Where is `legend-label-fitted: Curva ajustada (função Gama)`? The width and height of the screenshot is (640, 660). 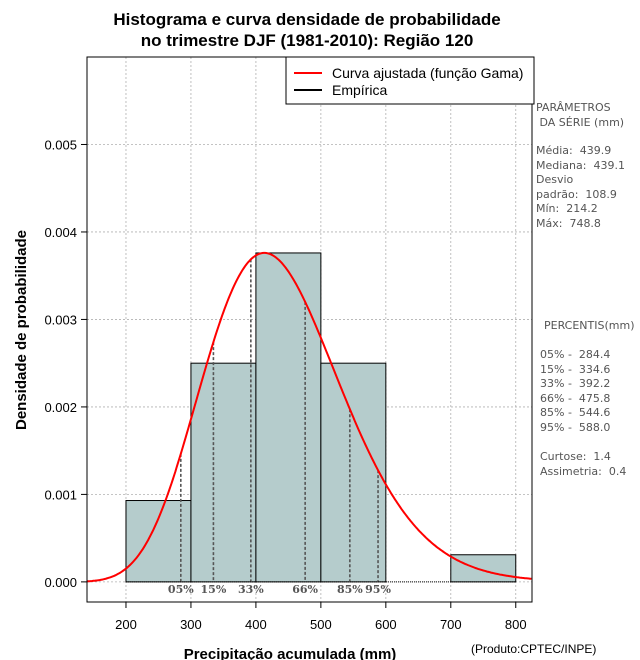 legend-label-fitted: Curva ajustada (função Gama) is located at coordinates (427, 73).